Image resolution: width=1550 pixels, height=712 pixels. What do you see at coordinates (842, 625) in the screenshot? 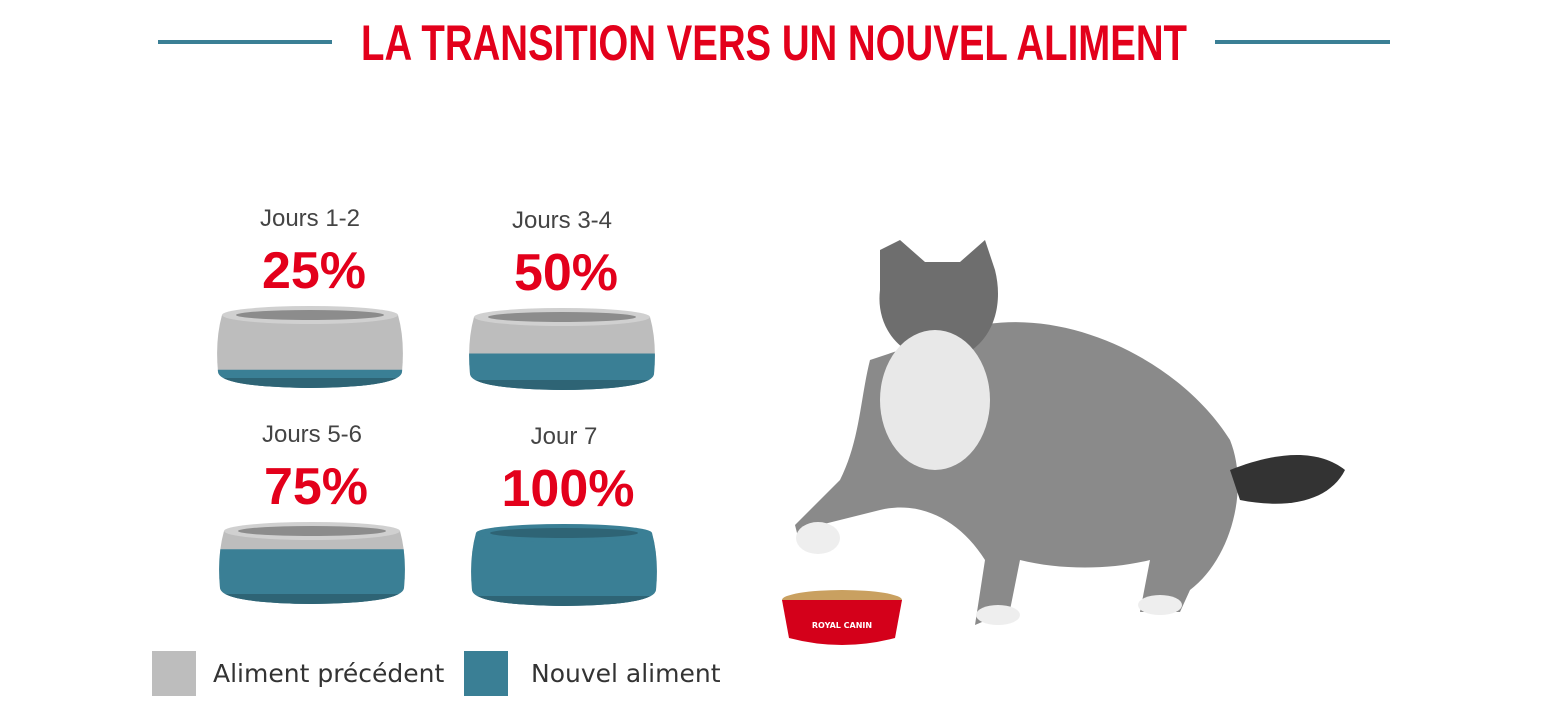
I see `bowl-brand: ROYAL CANIN` at bounding box center [842, 625].